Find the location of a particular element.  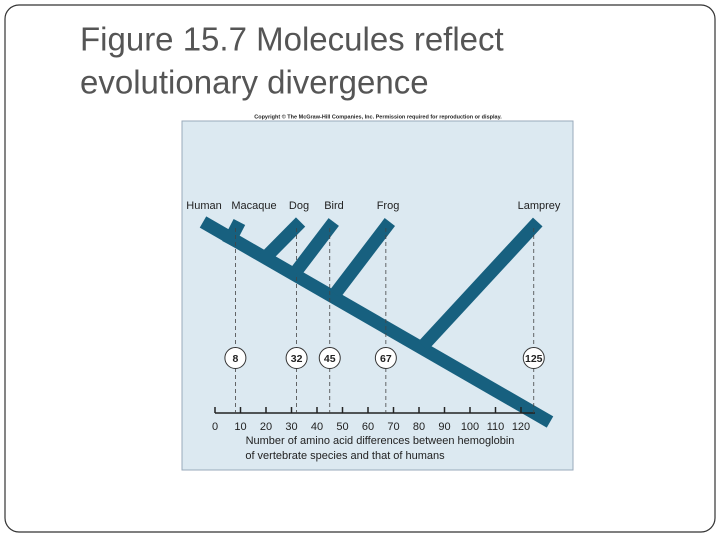

taxon-name: Human is located at coordinates (203, 206).